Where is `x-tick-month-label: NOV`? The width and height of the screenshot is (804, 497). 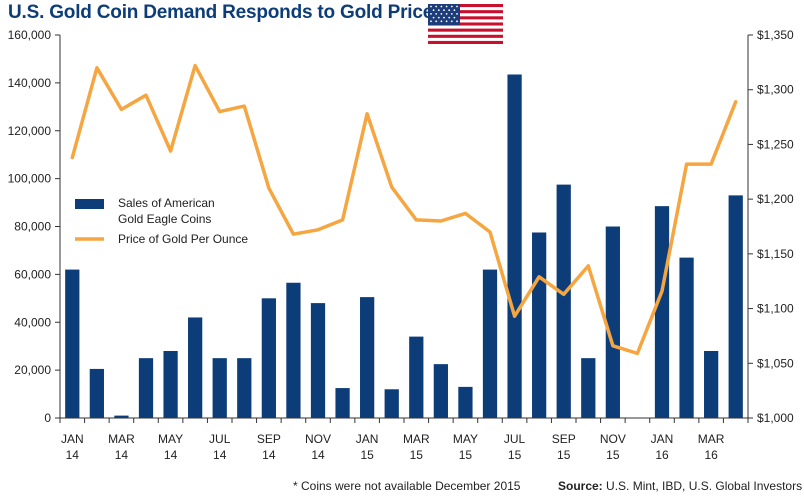 x-tick-month-label: NOV is located at coordinates (613, 439).